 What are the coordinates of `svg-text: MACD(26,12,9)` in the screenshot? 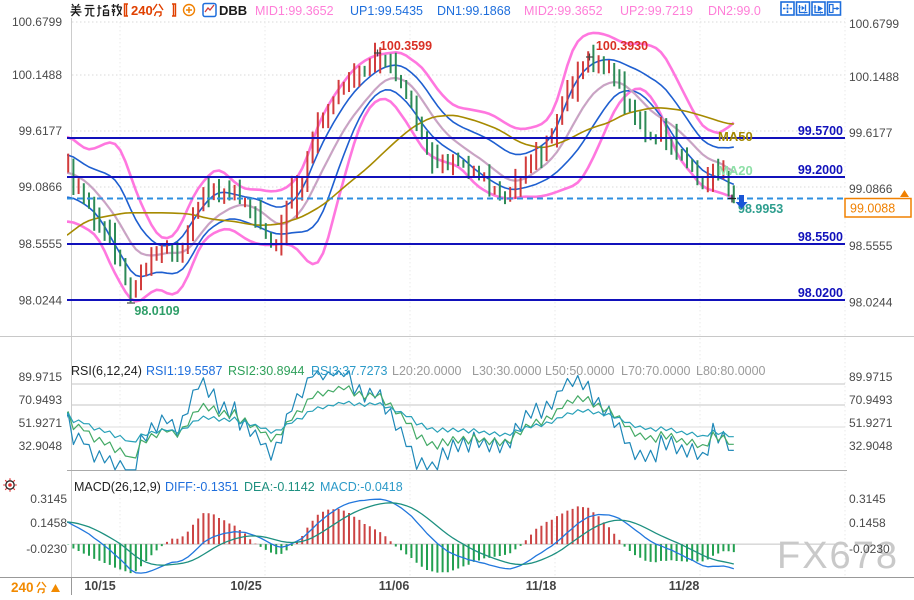 It's located at (117, 487).